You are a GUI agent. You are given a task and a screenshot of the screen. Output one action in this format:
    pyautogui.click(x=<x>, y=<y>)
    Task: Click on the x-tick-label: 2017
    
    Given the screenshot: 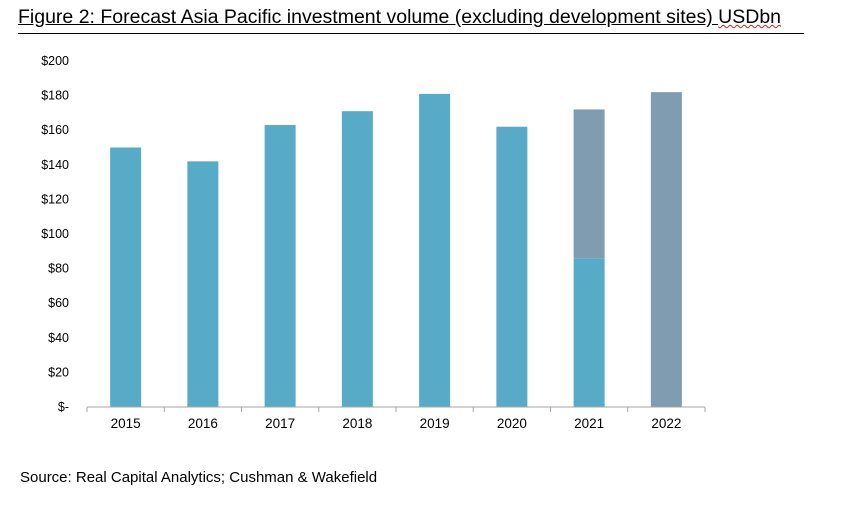 What is the action you would take?
    pyautogui.click(x=280, y=423)
    